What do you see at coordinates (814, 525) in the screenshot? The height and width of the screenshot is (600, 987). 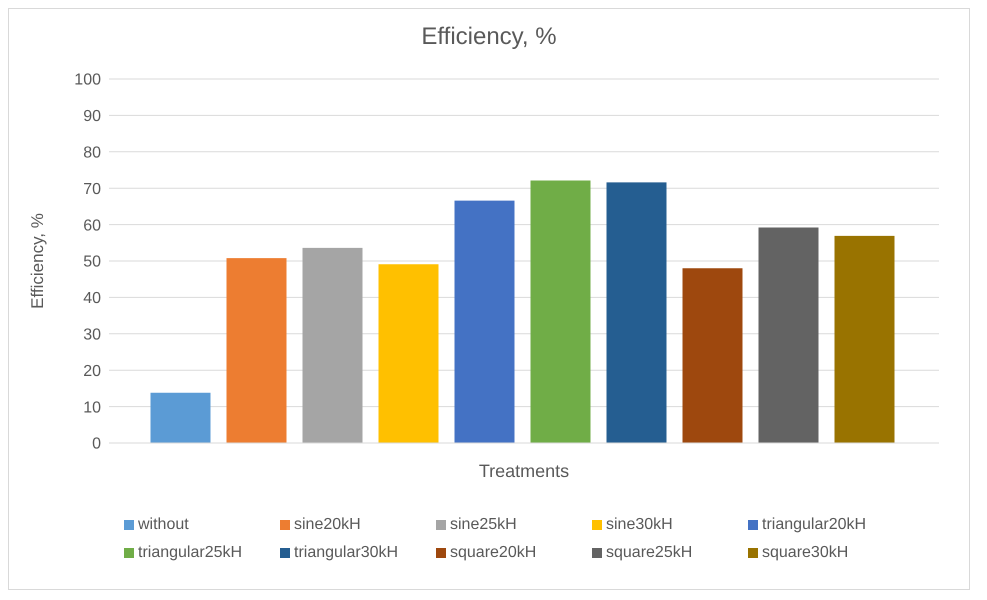 I see `legend-label: triangular20kH` at bounding box center [814, 525].